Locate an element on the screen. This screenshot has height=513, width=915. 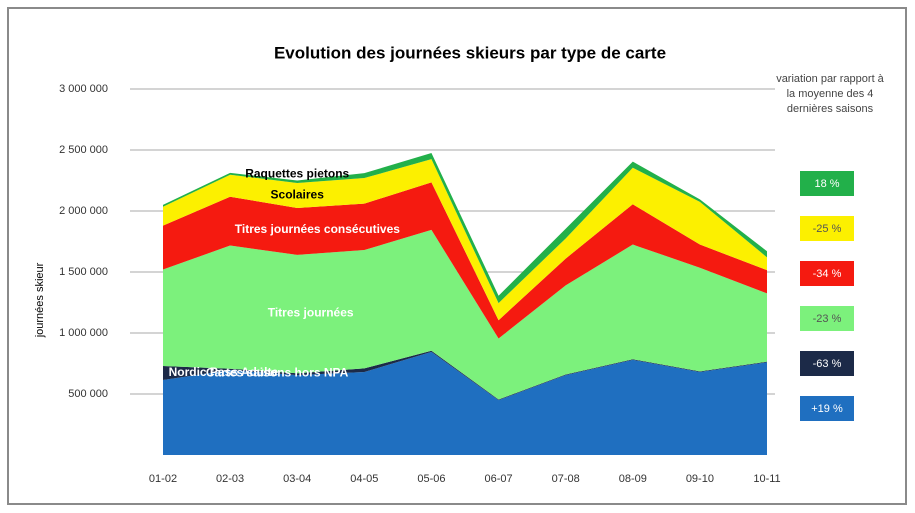
x-tick-label: 06-07 is located at coordinates (498, 479).